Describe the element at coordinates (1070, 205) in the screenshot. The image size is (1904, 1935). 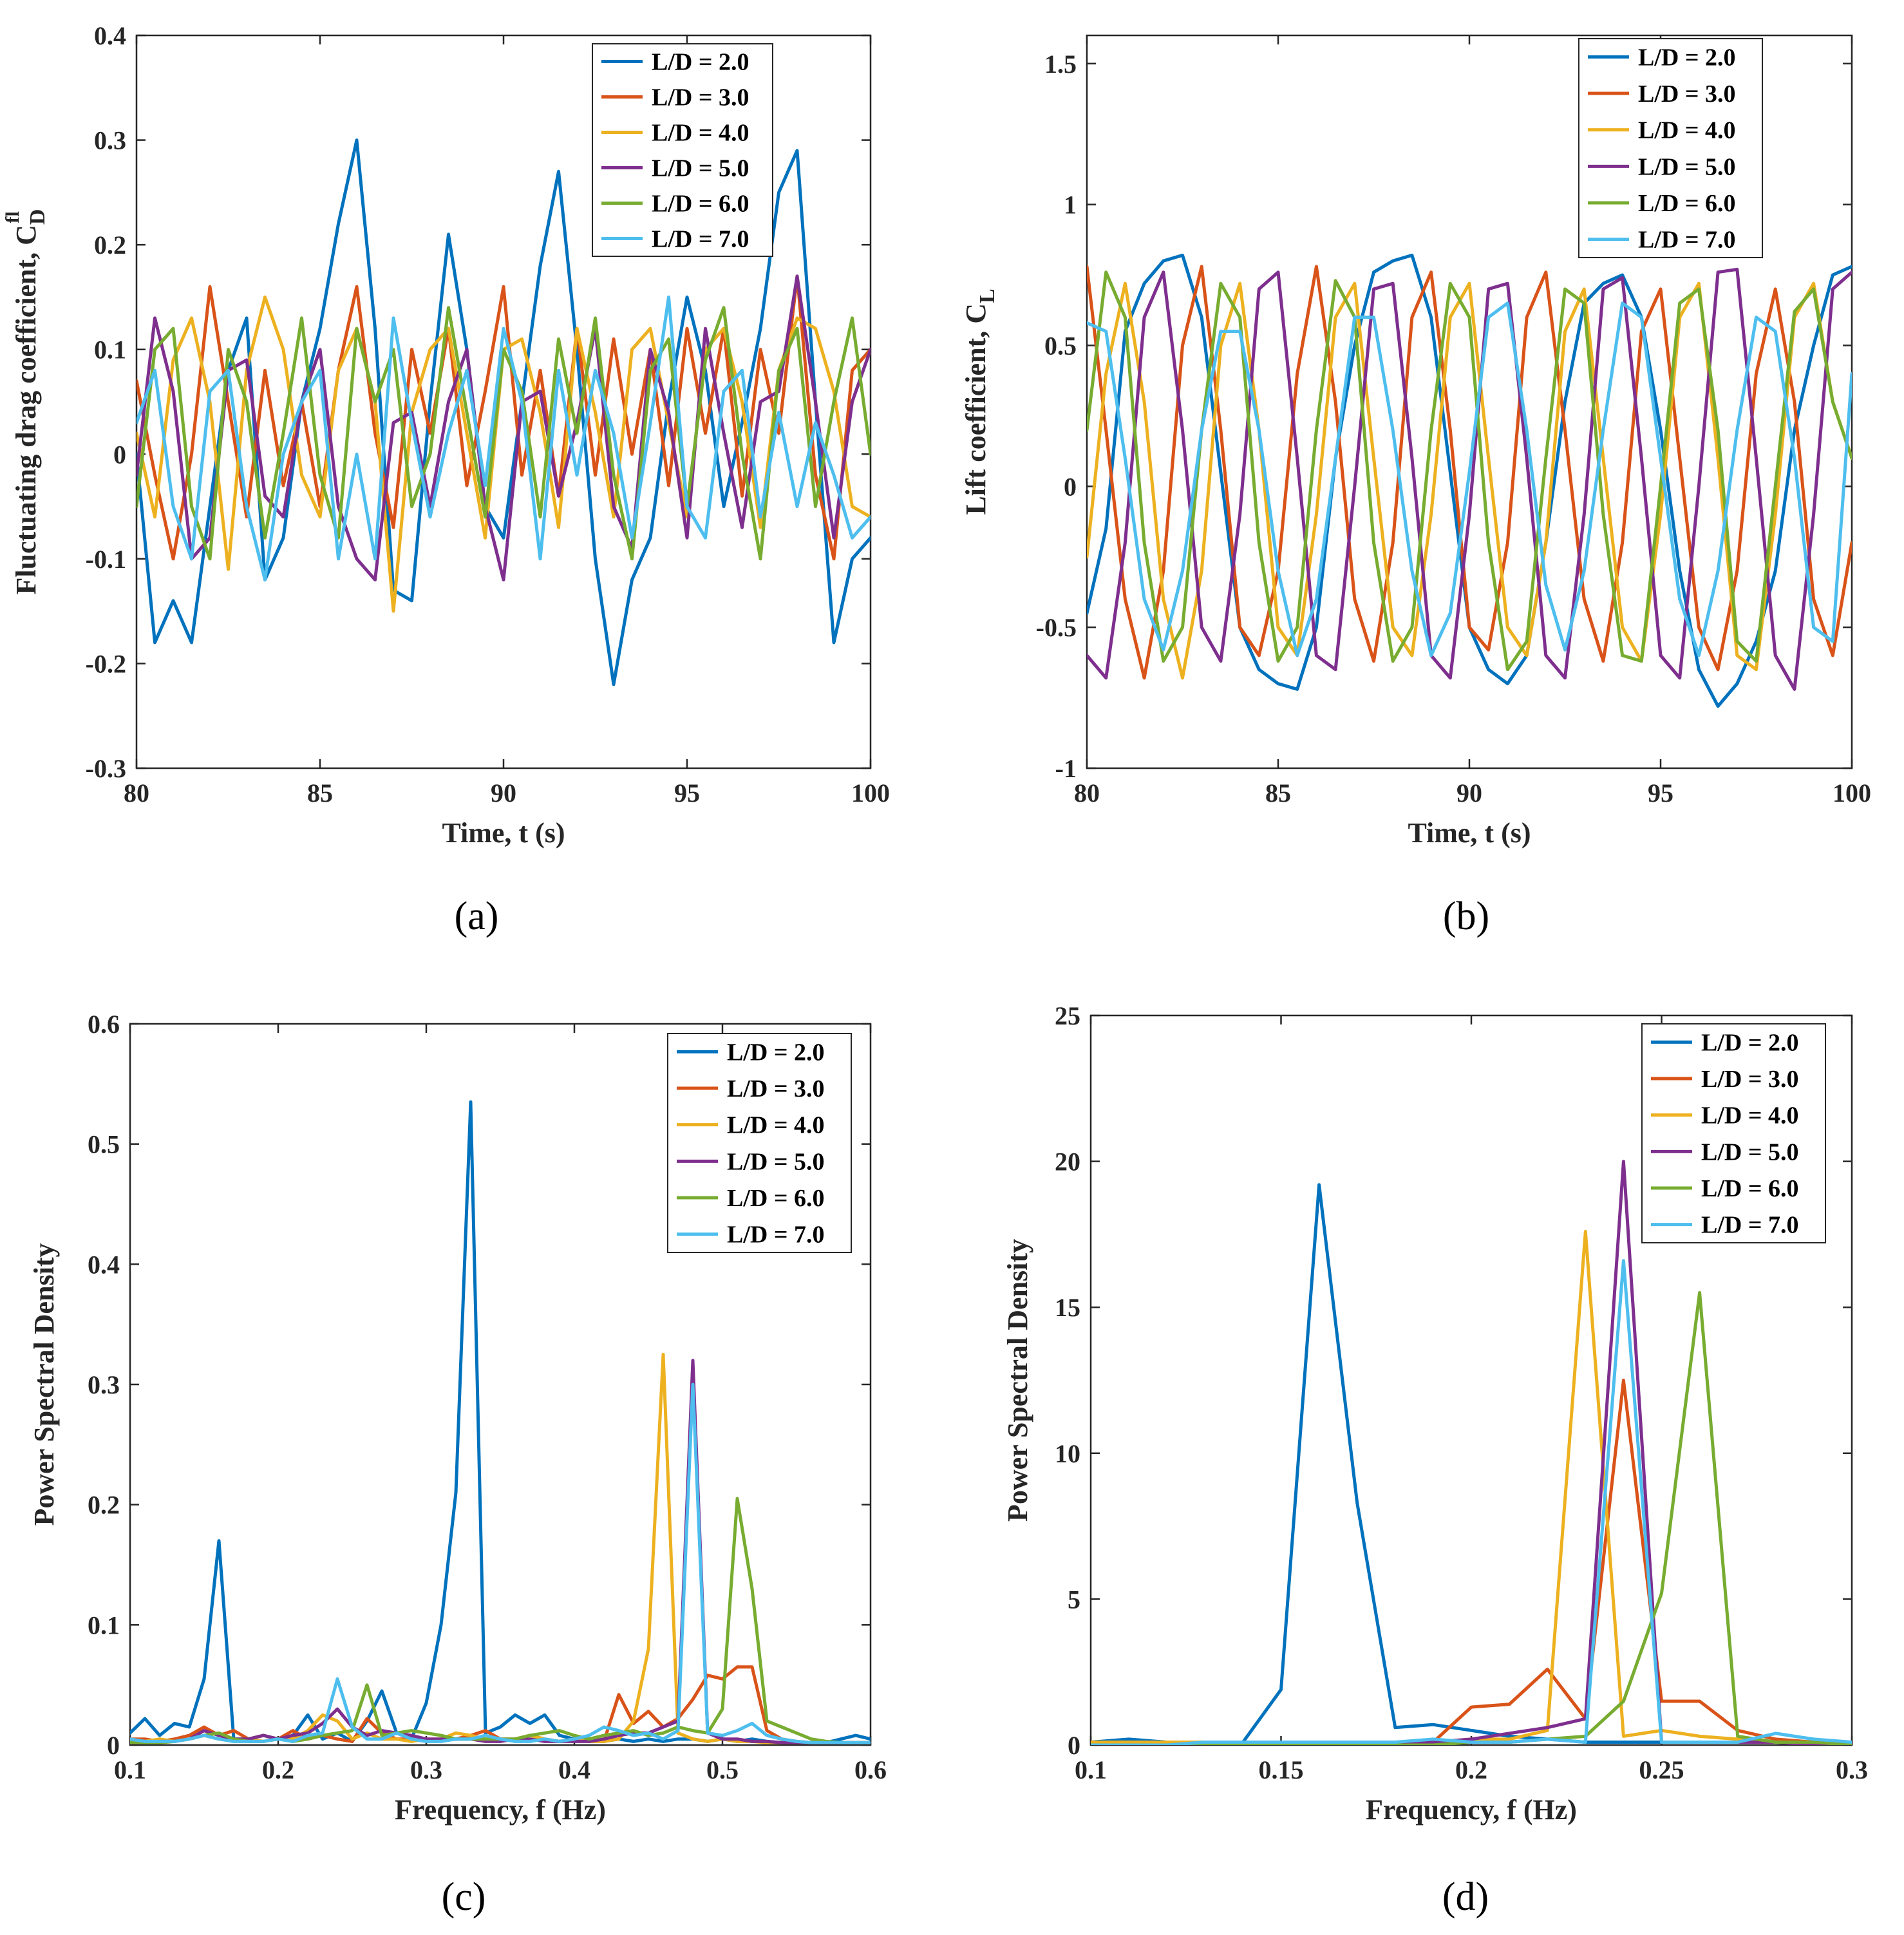
I see `y-tick-label: 1` at that location.